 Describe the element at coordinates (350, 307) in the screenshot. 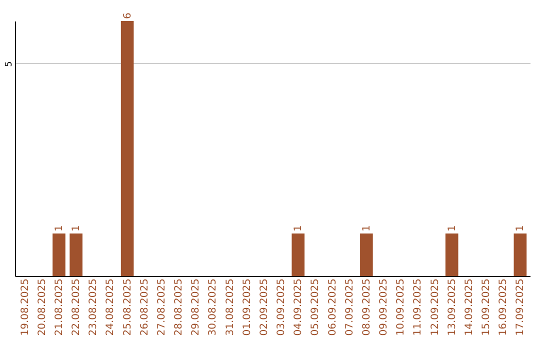

I see `x-tick-label: 07.09.2025` at that location.